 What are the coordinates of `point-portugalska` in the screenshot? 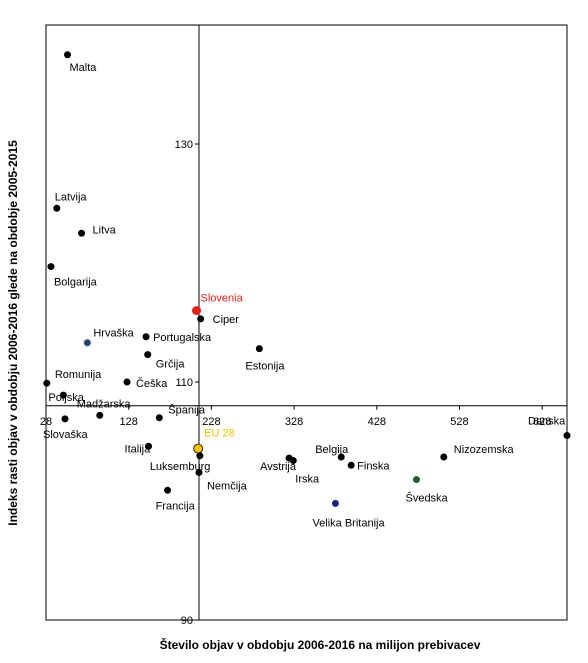 It's located at (146, 337).